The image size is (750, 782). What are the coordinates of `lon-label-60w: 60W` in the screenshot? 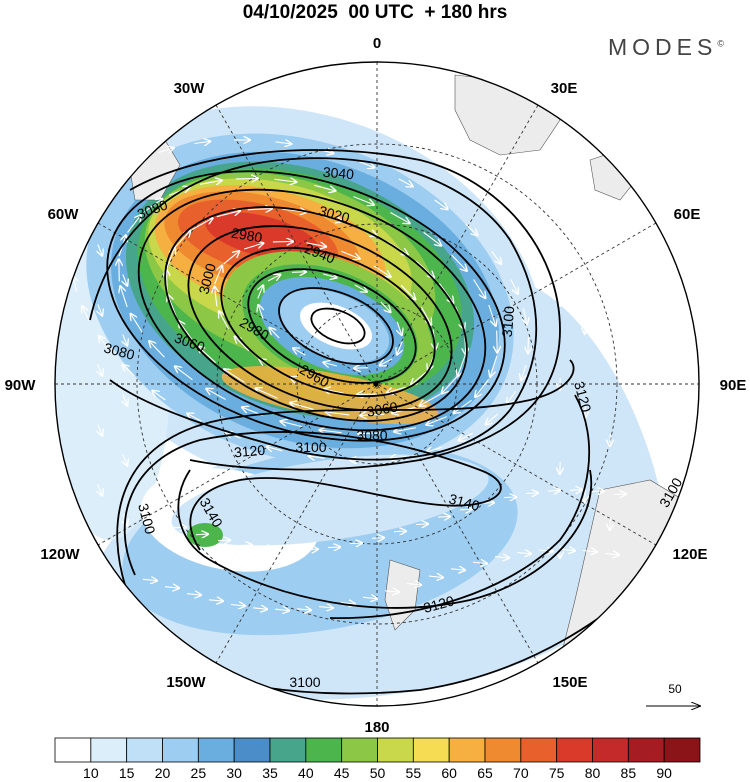 It's located at (64, 214).